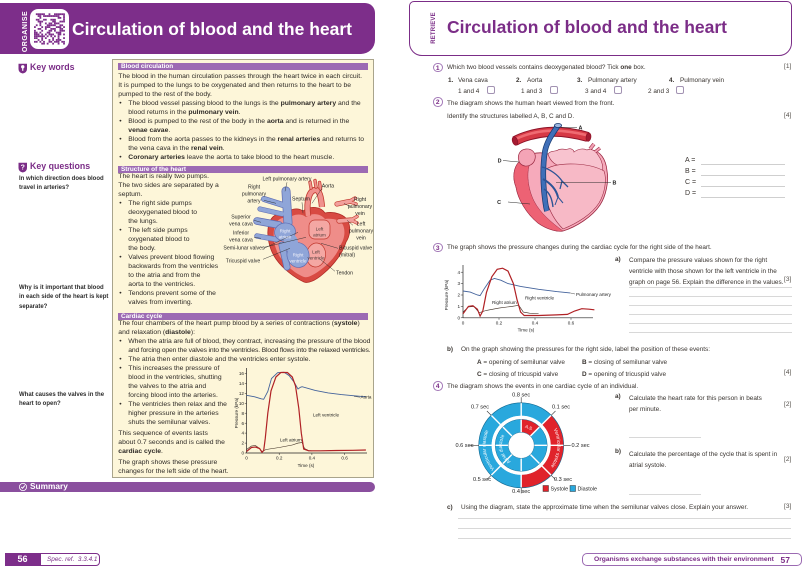 This screenshot has height=573, width=810. I want to click on svg-text: 0.1 sec, so click(561, 408).